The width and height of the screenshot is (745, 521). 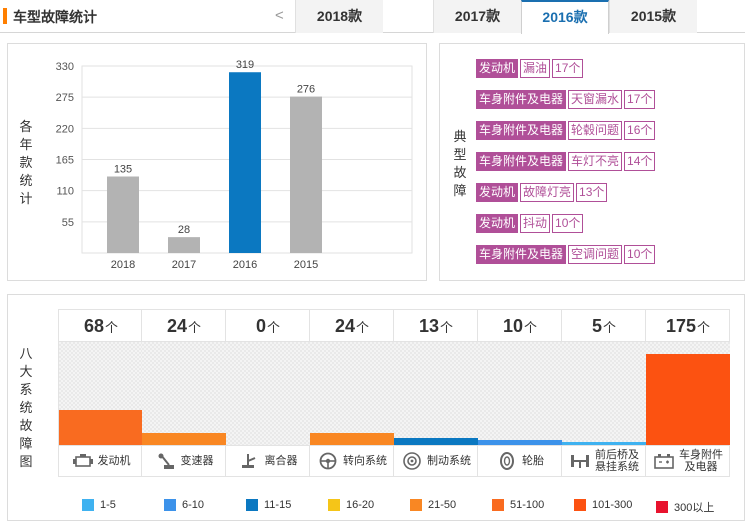 What do you see at coordinates (507, 461) in the screenshot?
I see `tire-icon` at bounding box center [507, 461].